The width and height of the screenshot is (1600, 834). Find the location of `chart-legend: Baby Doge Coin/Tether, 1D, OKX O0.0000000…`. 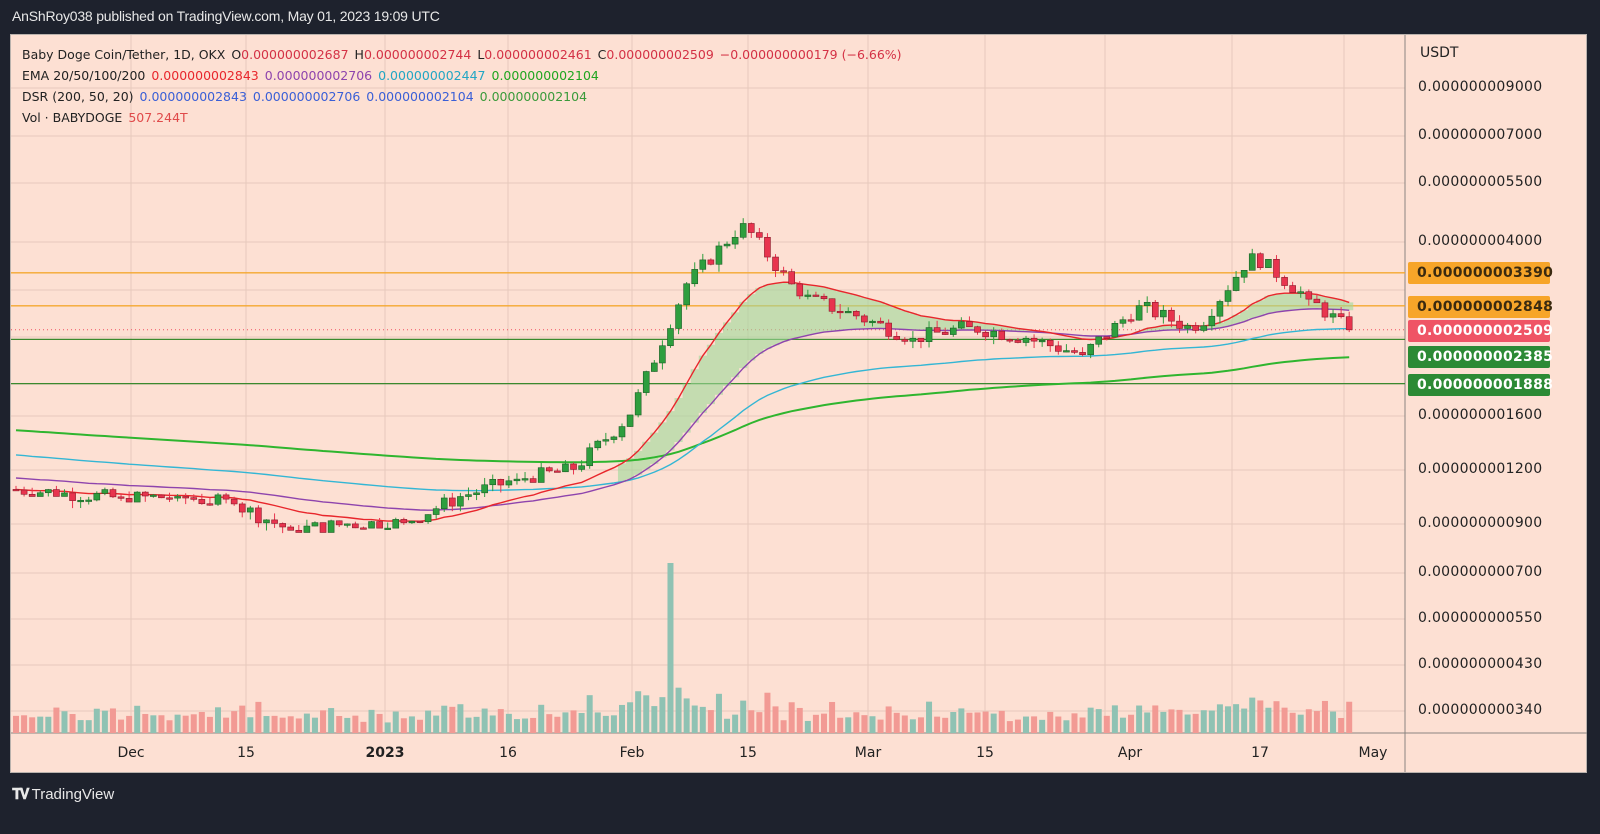

chart-legend: Baby Doge Coin/Tether, 1D, OKX O0.0000000… is located at coordinates (465, 86).